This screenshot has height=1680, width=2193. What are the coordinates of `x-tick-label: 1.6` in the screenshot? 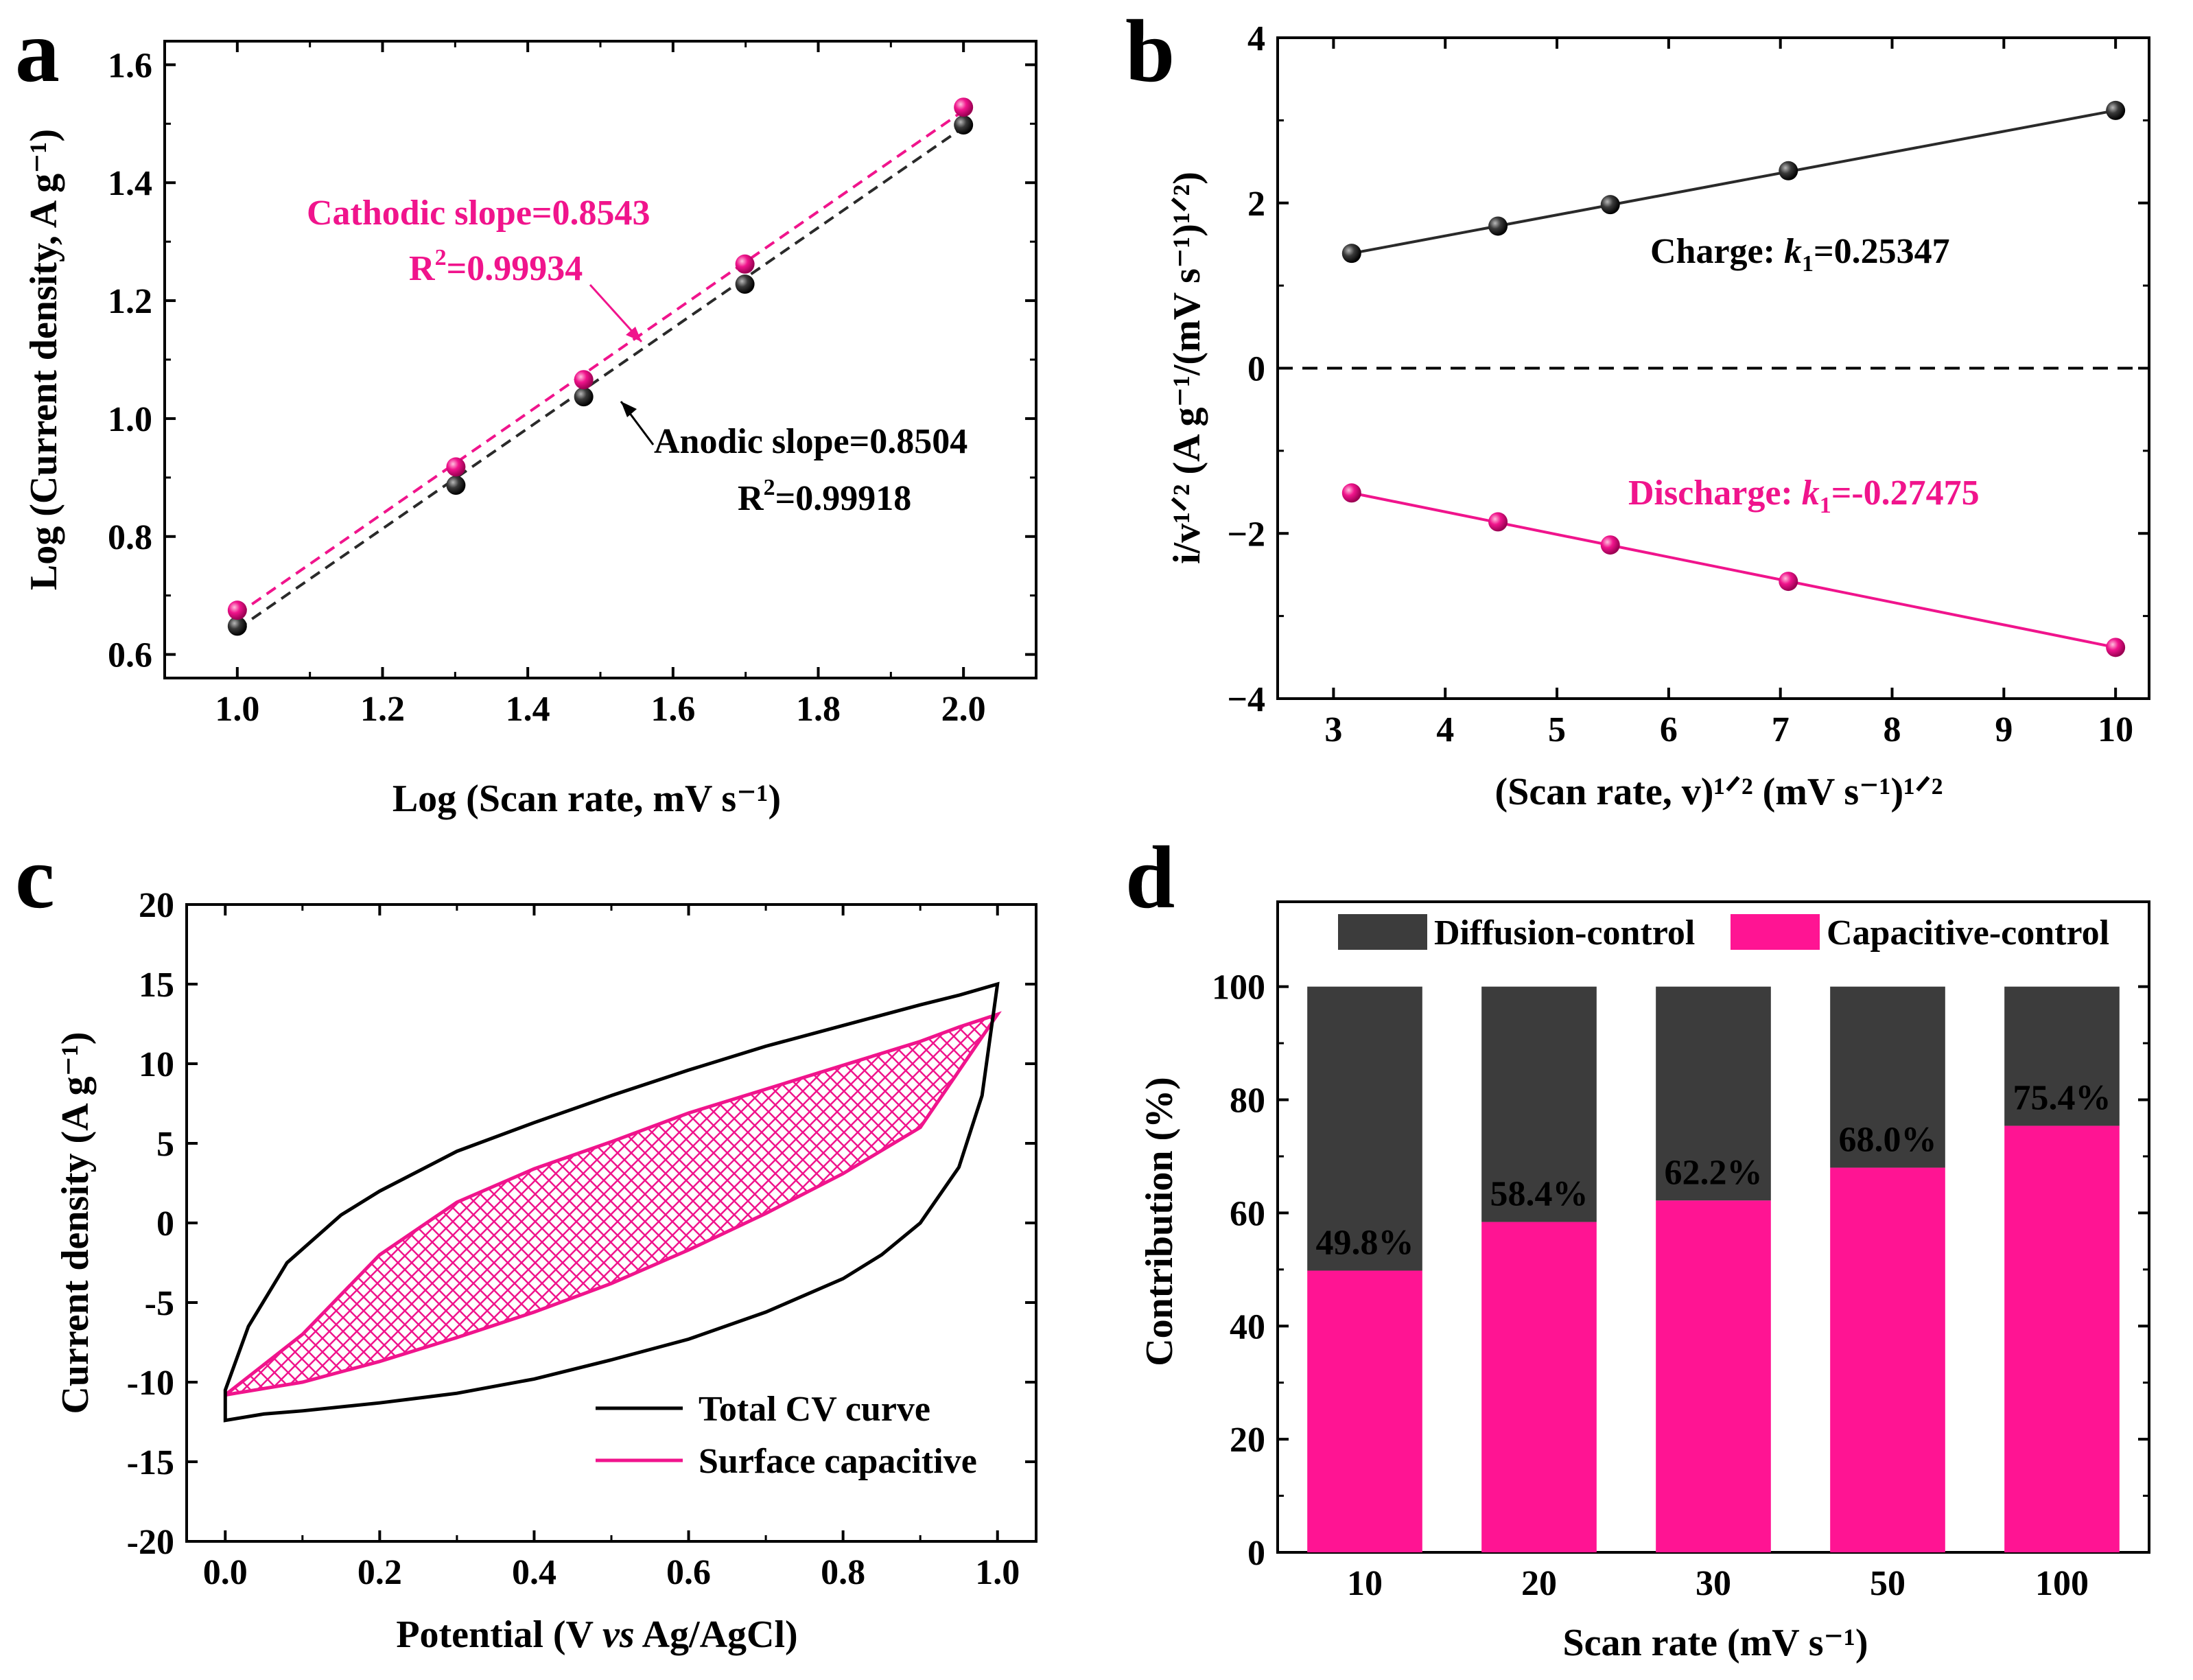 It's located at (672, 709).